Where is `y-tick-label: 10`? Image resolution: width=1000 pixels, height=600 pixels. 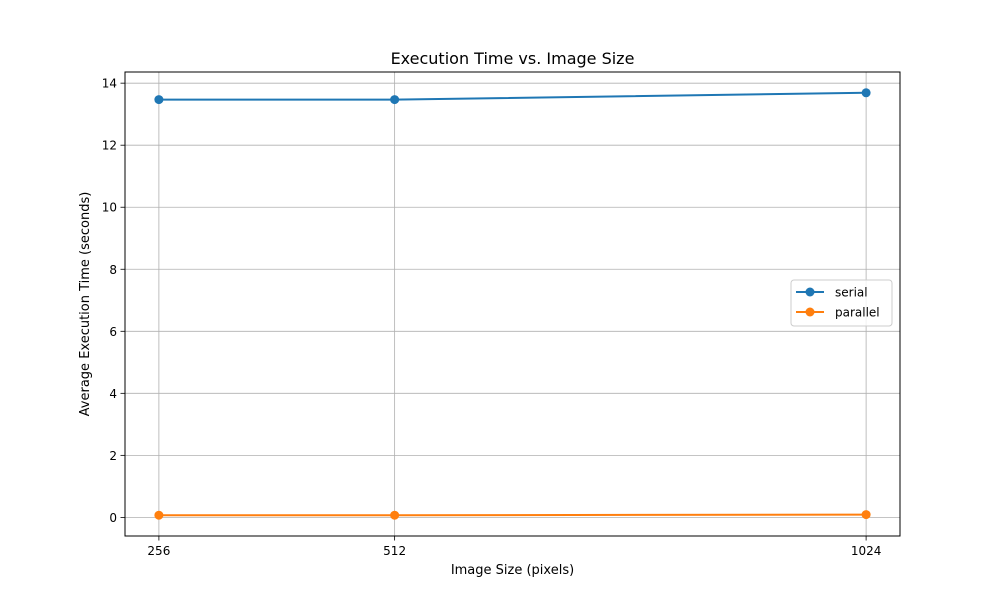
y-tick-label: 10 is located at coordinates (109, 208).